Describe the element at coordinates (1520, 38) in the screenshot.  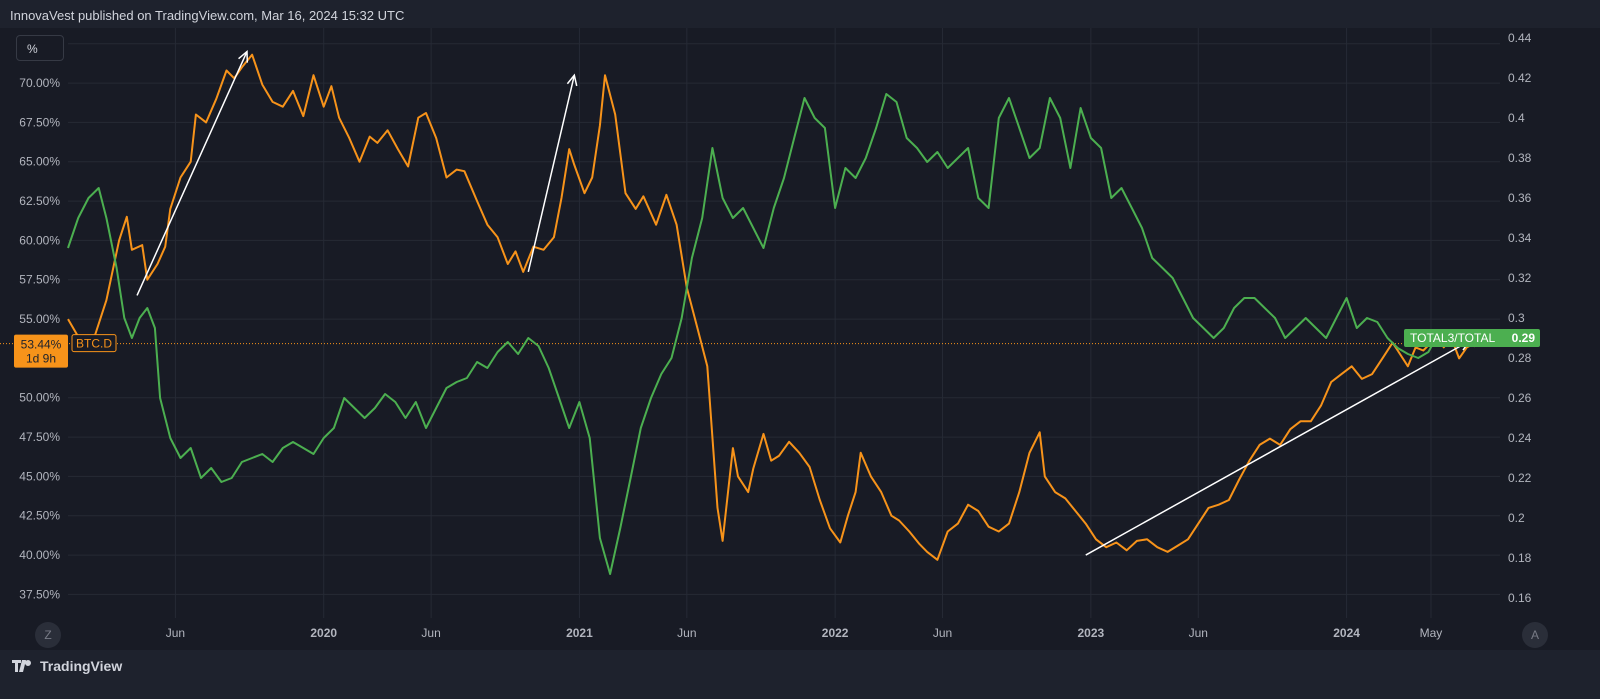
I see `right-tick-label: 0.44` at that location.